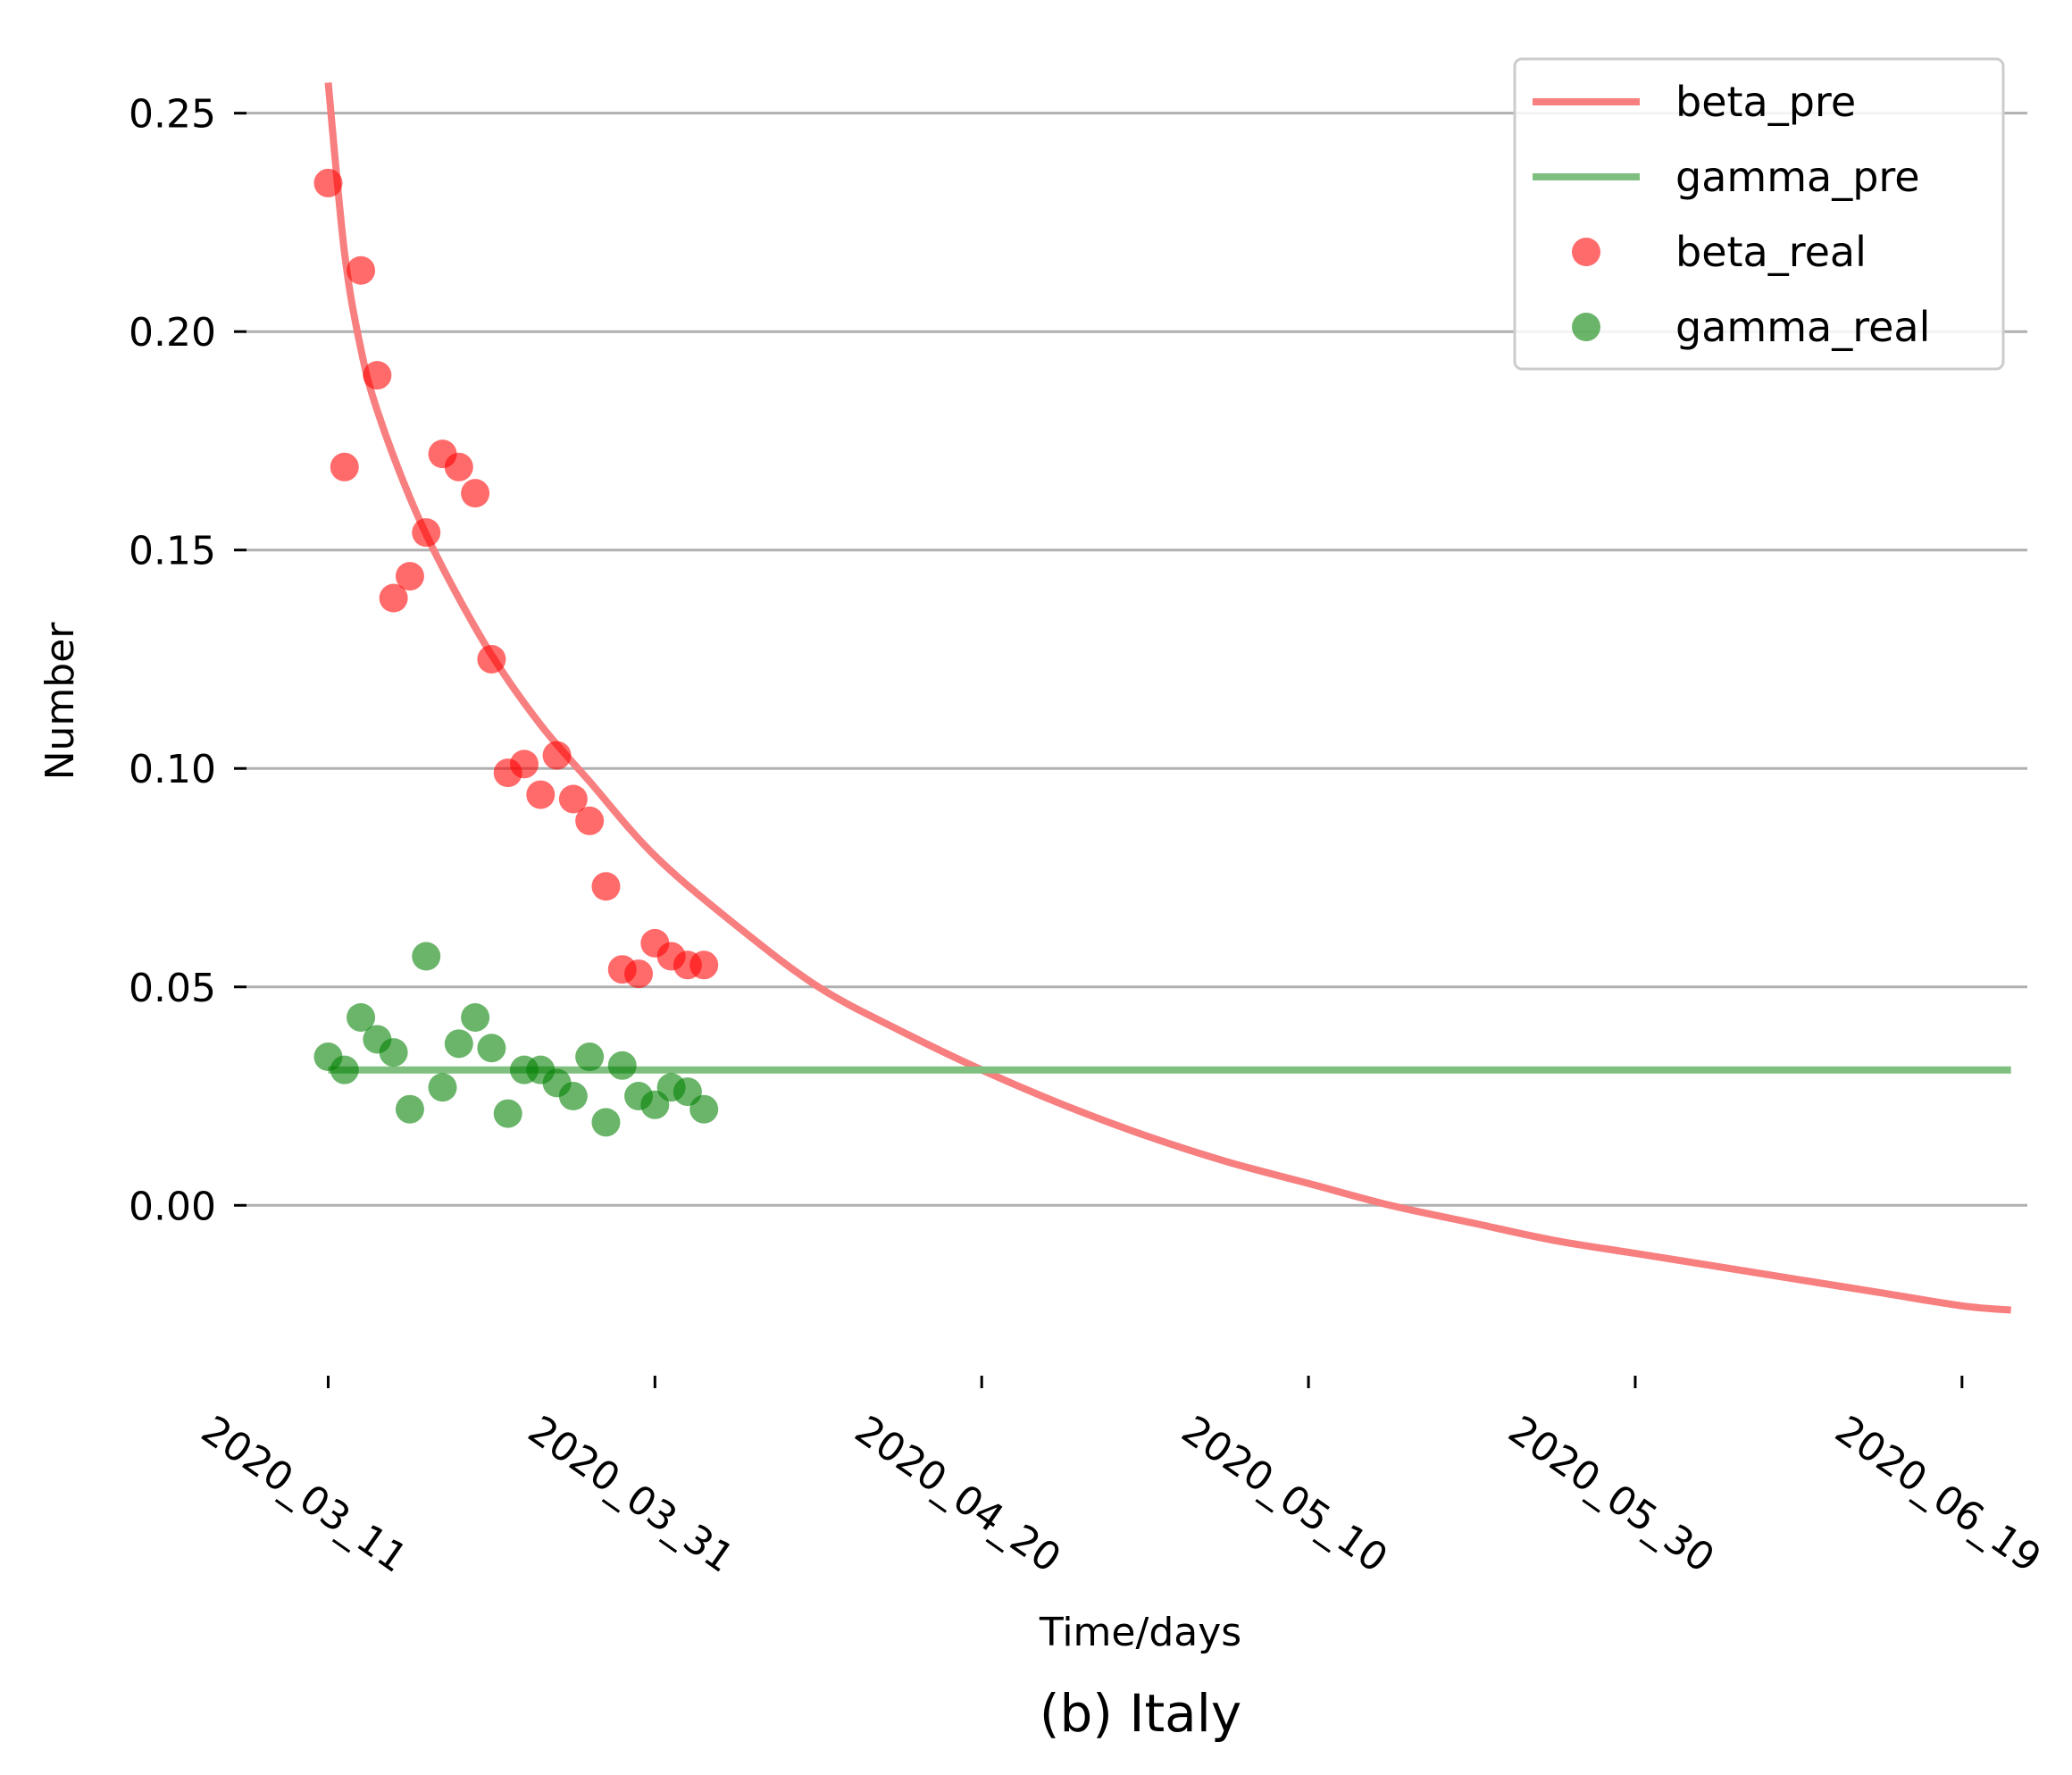  I want to click on y-tick-label: 0.25, so click(172, 115).